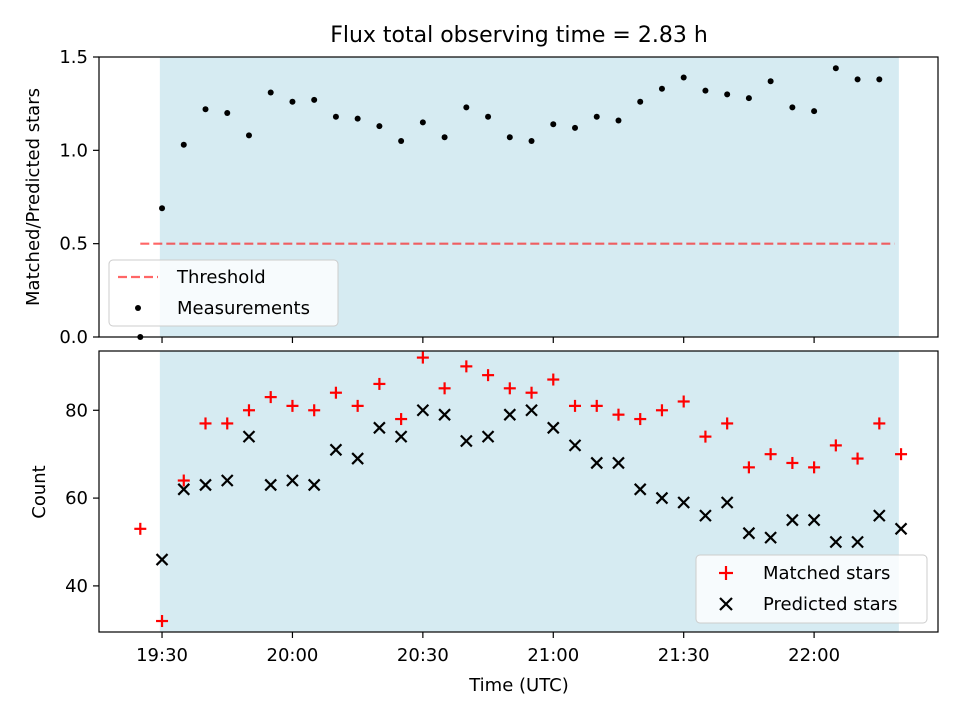 The image size is (960, 720). What do you see at coordinates (811, 589) in the screenshot?
I see `bottom-legend: Matched stars Predicted stars` at bounding box center [811, 589].